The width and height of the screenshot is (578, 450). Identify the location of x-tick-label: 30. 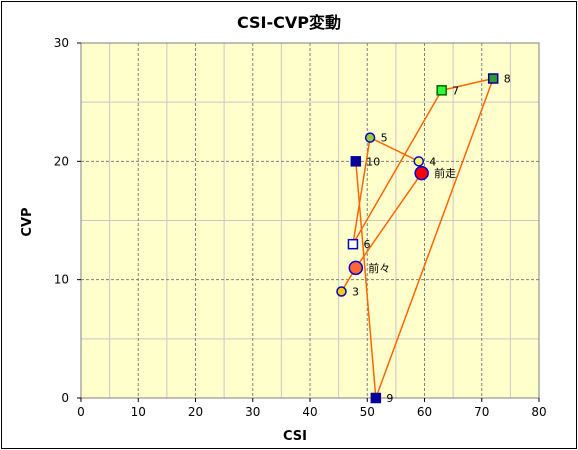
(252, 412).